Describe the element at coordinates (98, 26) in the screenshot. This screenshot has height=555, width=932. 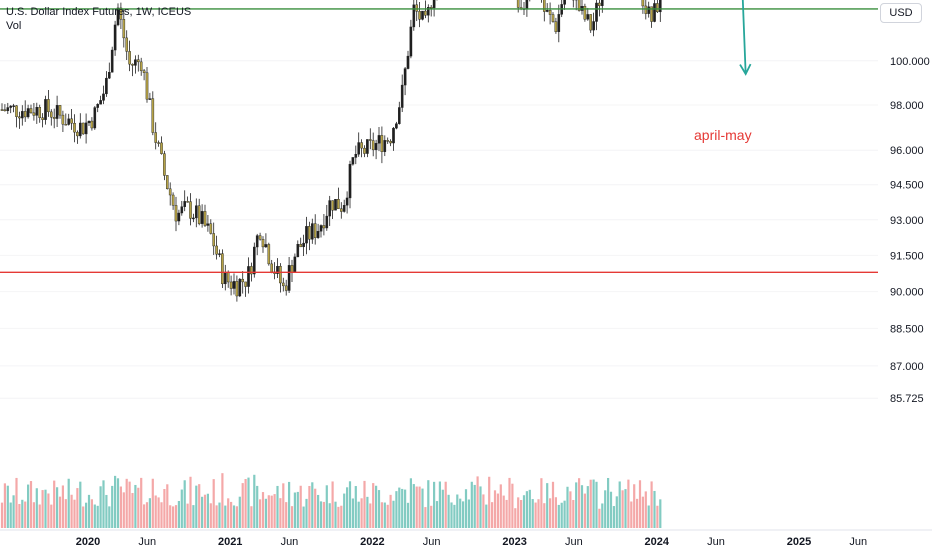
I see `volume-label: Vol` at that location.